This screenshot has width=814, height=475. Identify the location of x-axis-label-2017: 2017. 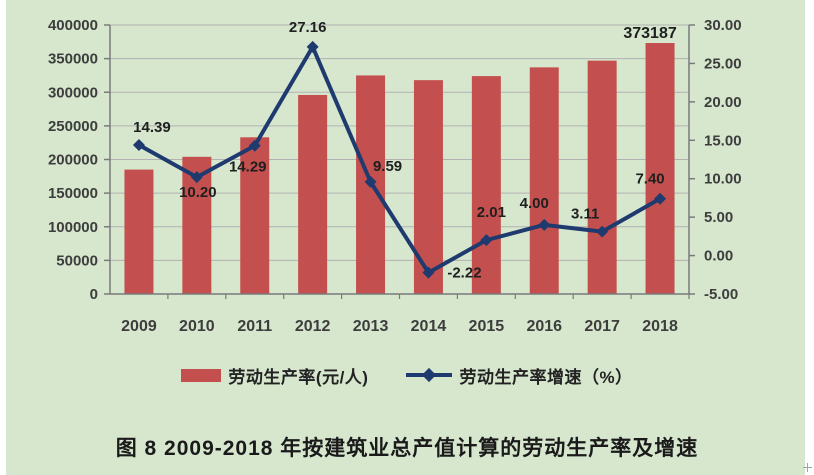
(602, 326).